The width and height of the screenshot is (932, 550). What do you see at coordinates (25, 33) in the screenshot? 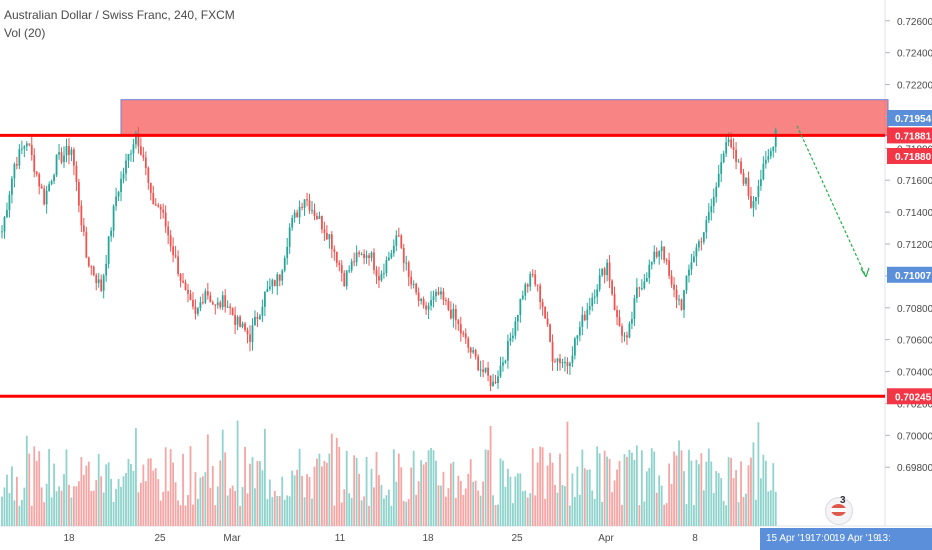
I see `volume-indicator-label: Vol (20)` at bounding box center [25, 33].